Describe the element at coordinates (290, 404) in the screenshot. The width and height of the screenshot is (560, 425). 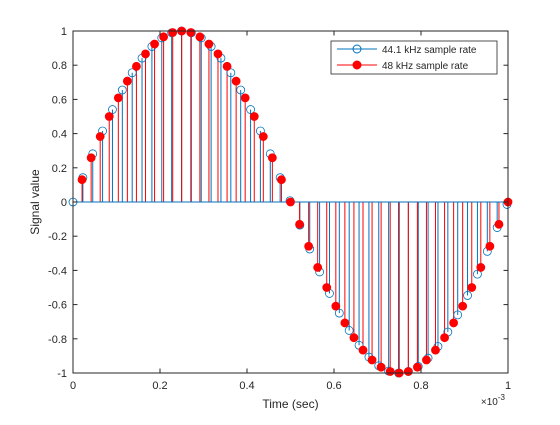
I see `x-axis-label: Time (sec)` at that location.